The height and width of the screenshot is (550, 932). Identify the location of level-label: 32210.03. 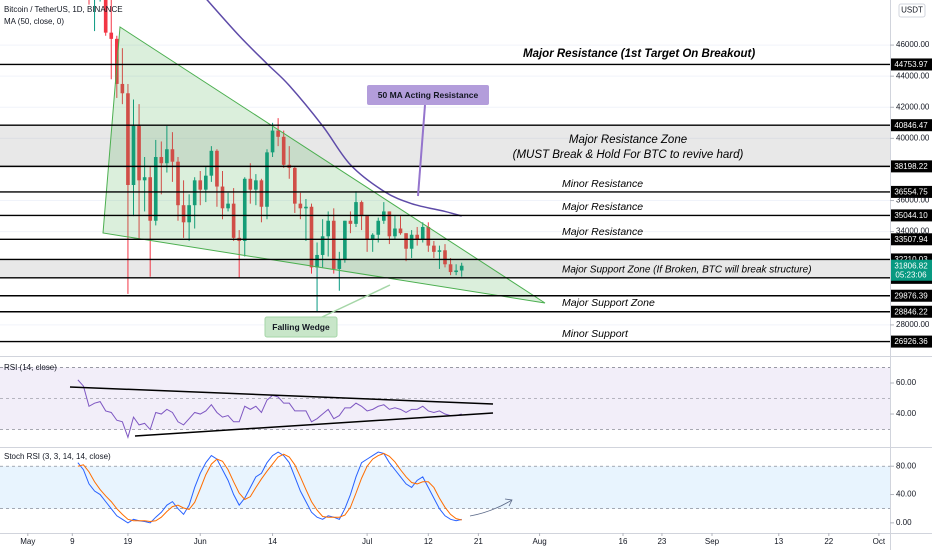
(911, 259).